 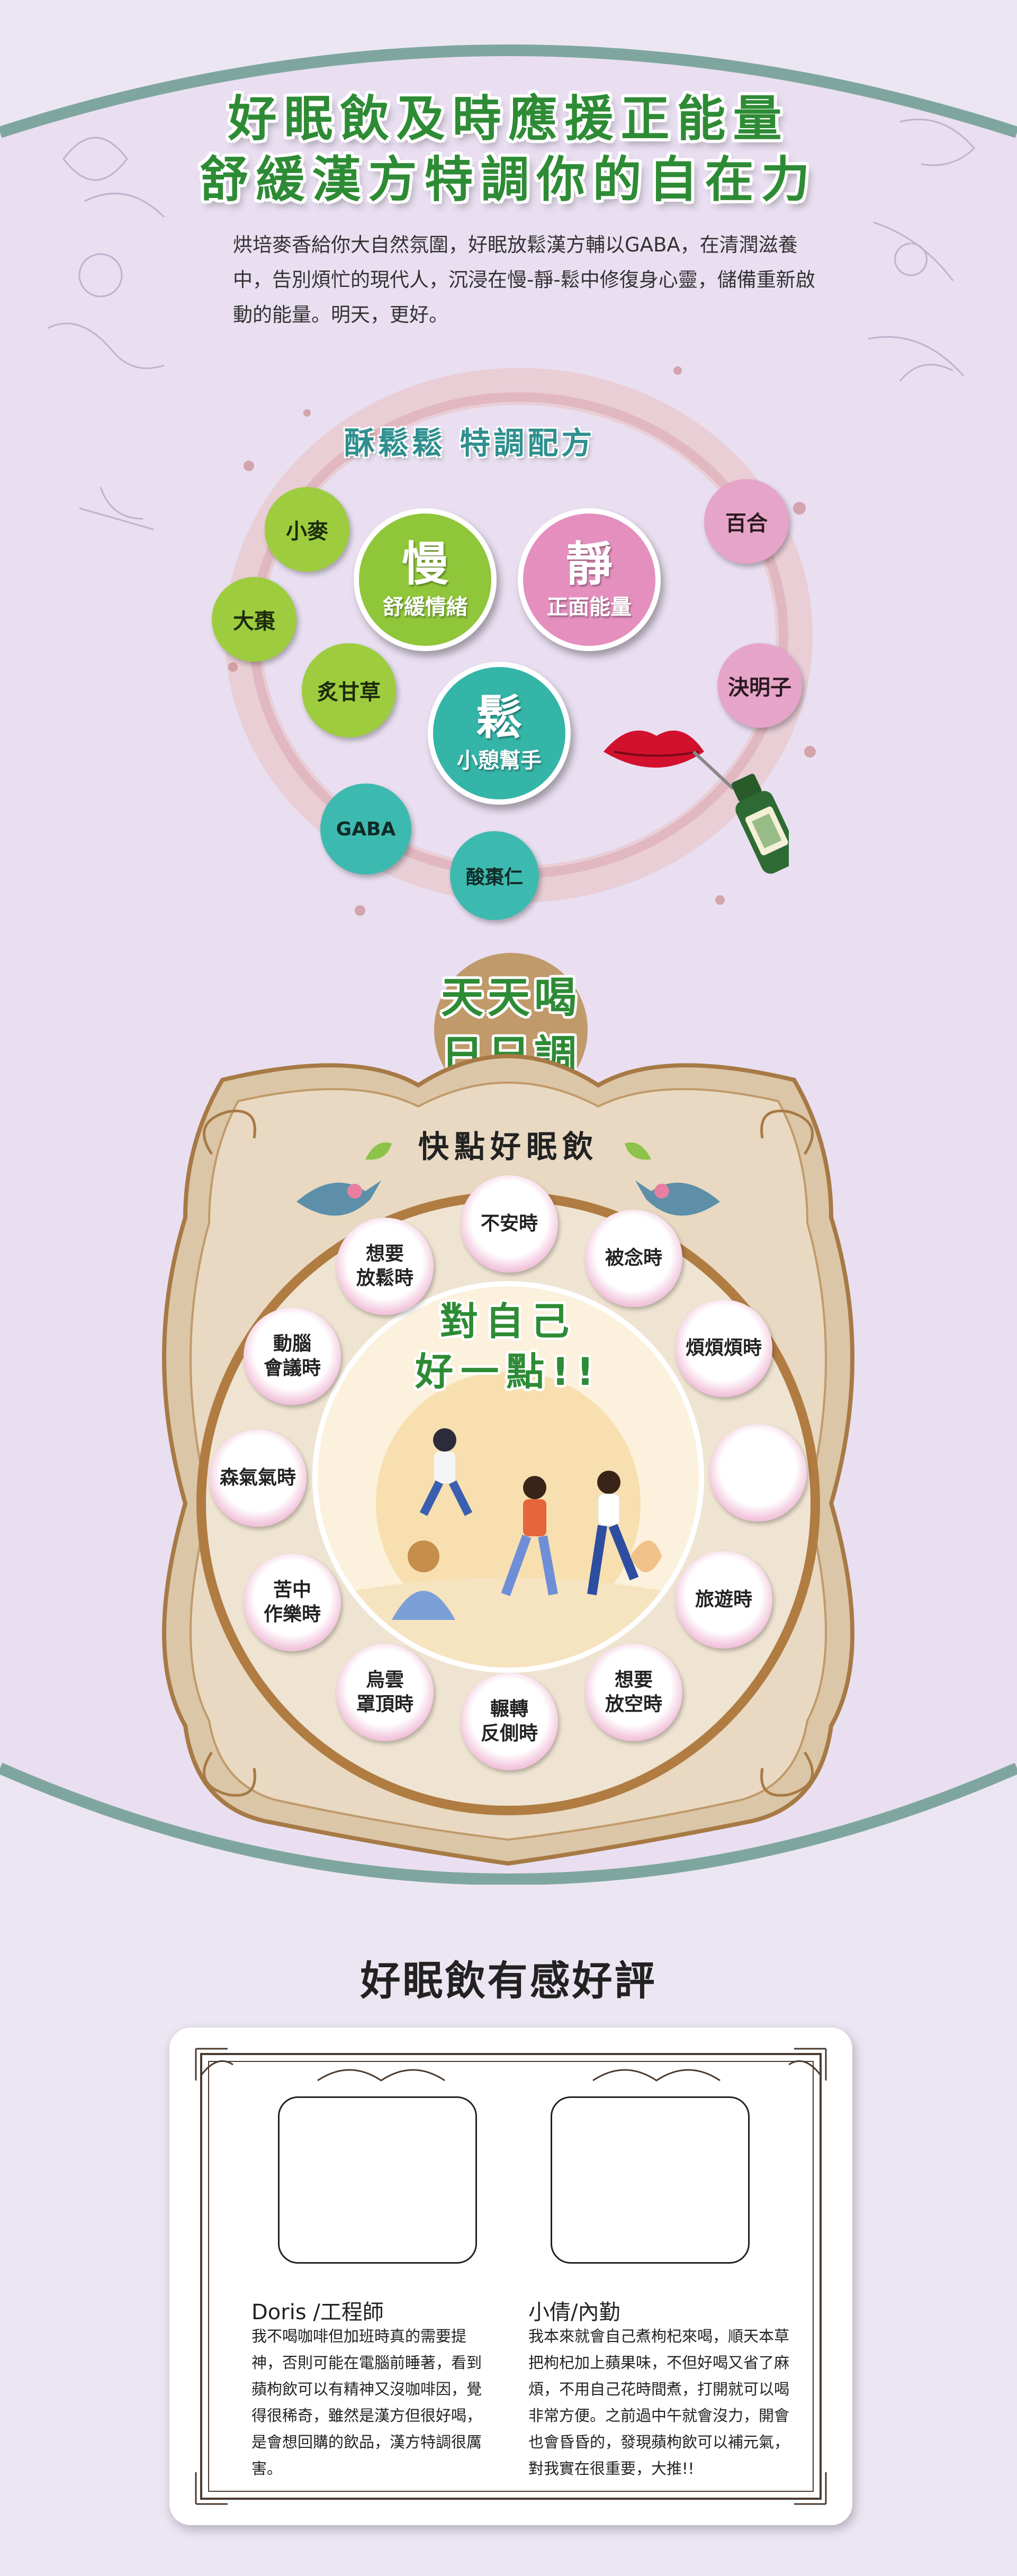 I want to click on mood-label: 被念時, so click(x=633, y=1258).